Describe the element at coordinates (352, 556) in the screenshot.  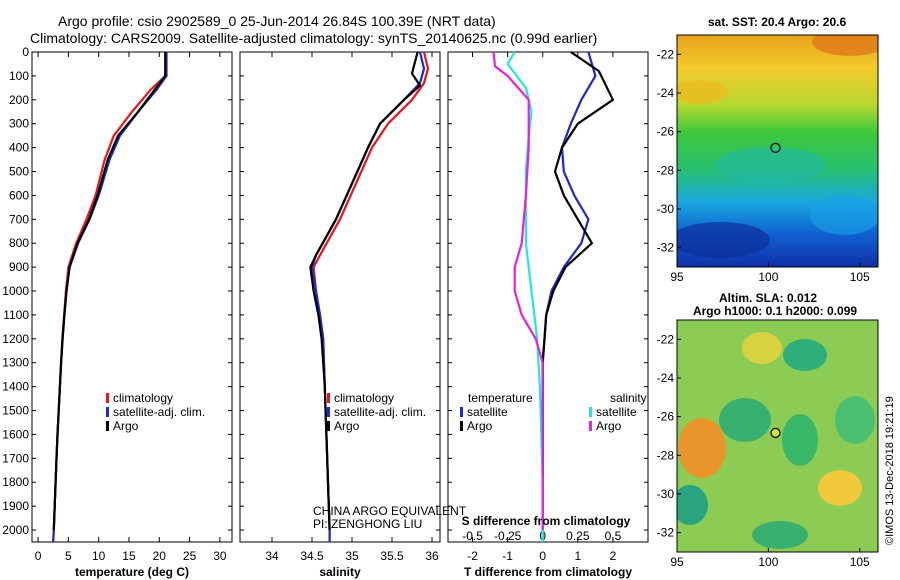
I see `x-tick-label: 35` at that location.